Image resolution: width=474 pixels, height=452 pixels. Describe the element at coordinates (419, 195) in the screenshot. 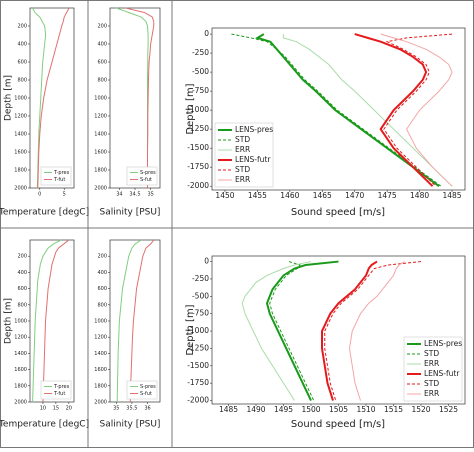

I see `x-tick-label: 1480` at that location.